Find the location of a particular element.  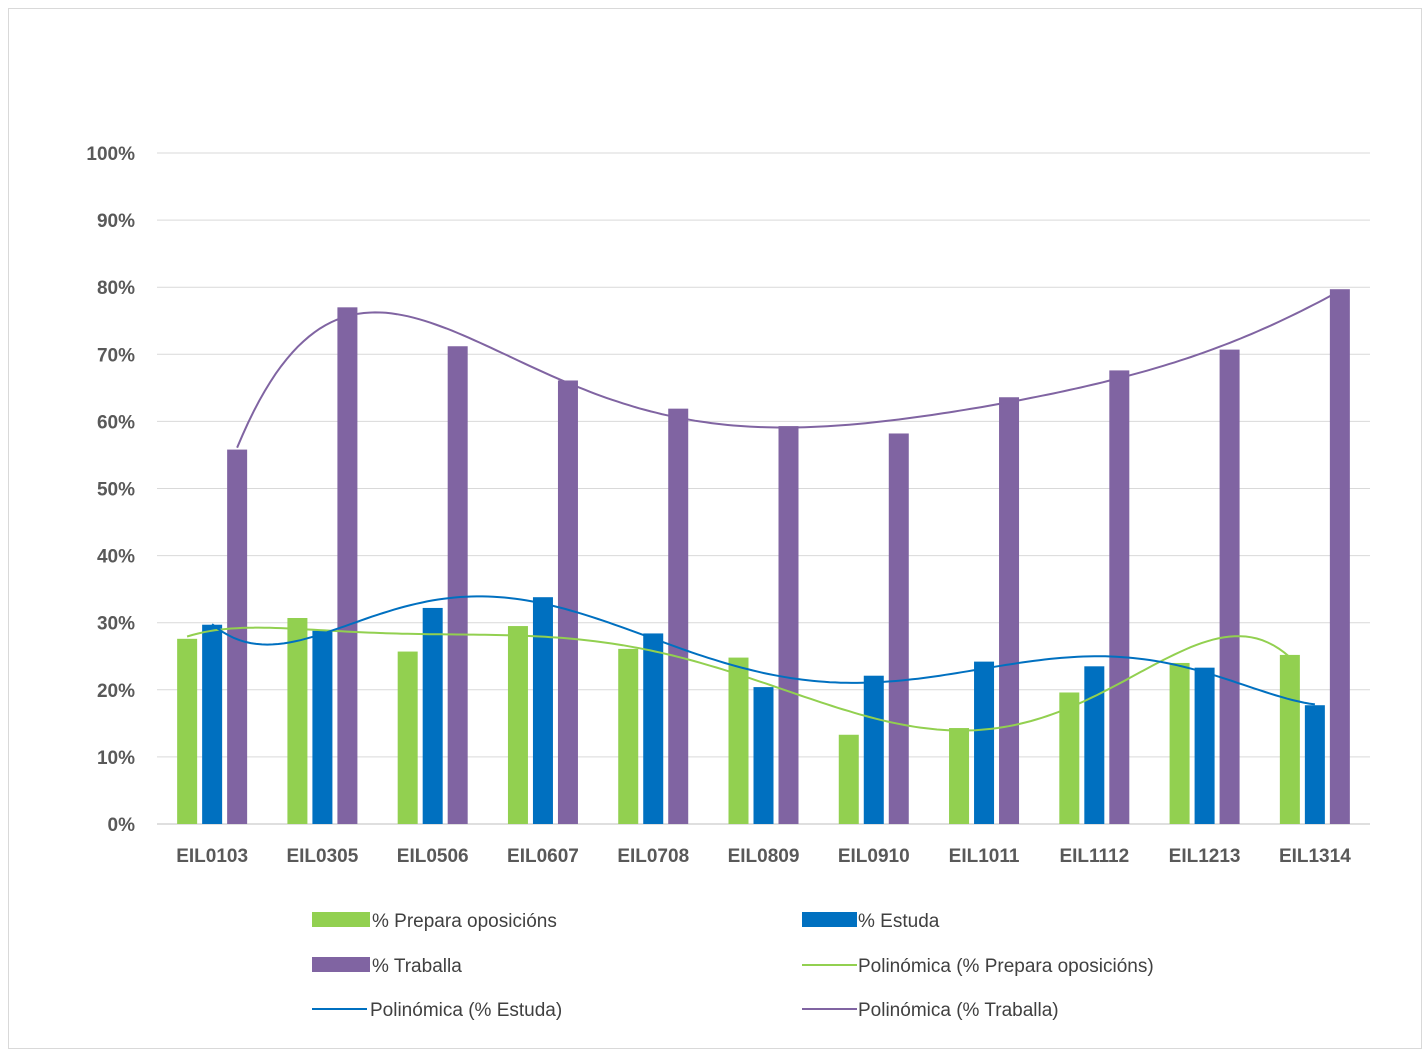

y-axis-ticks: 0% 10% 20% 30% 40% 50% 60% 70% 80% 90% 100% is located at coordinates (110, 490).